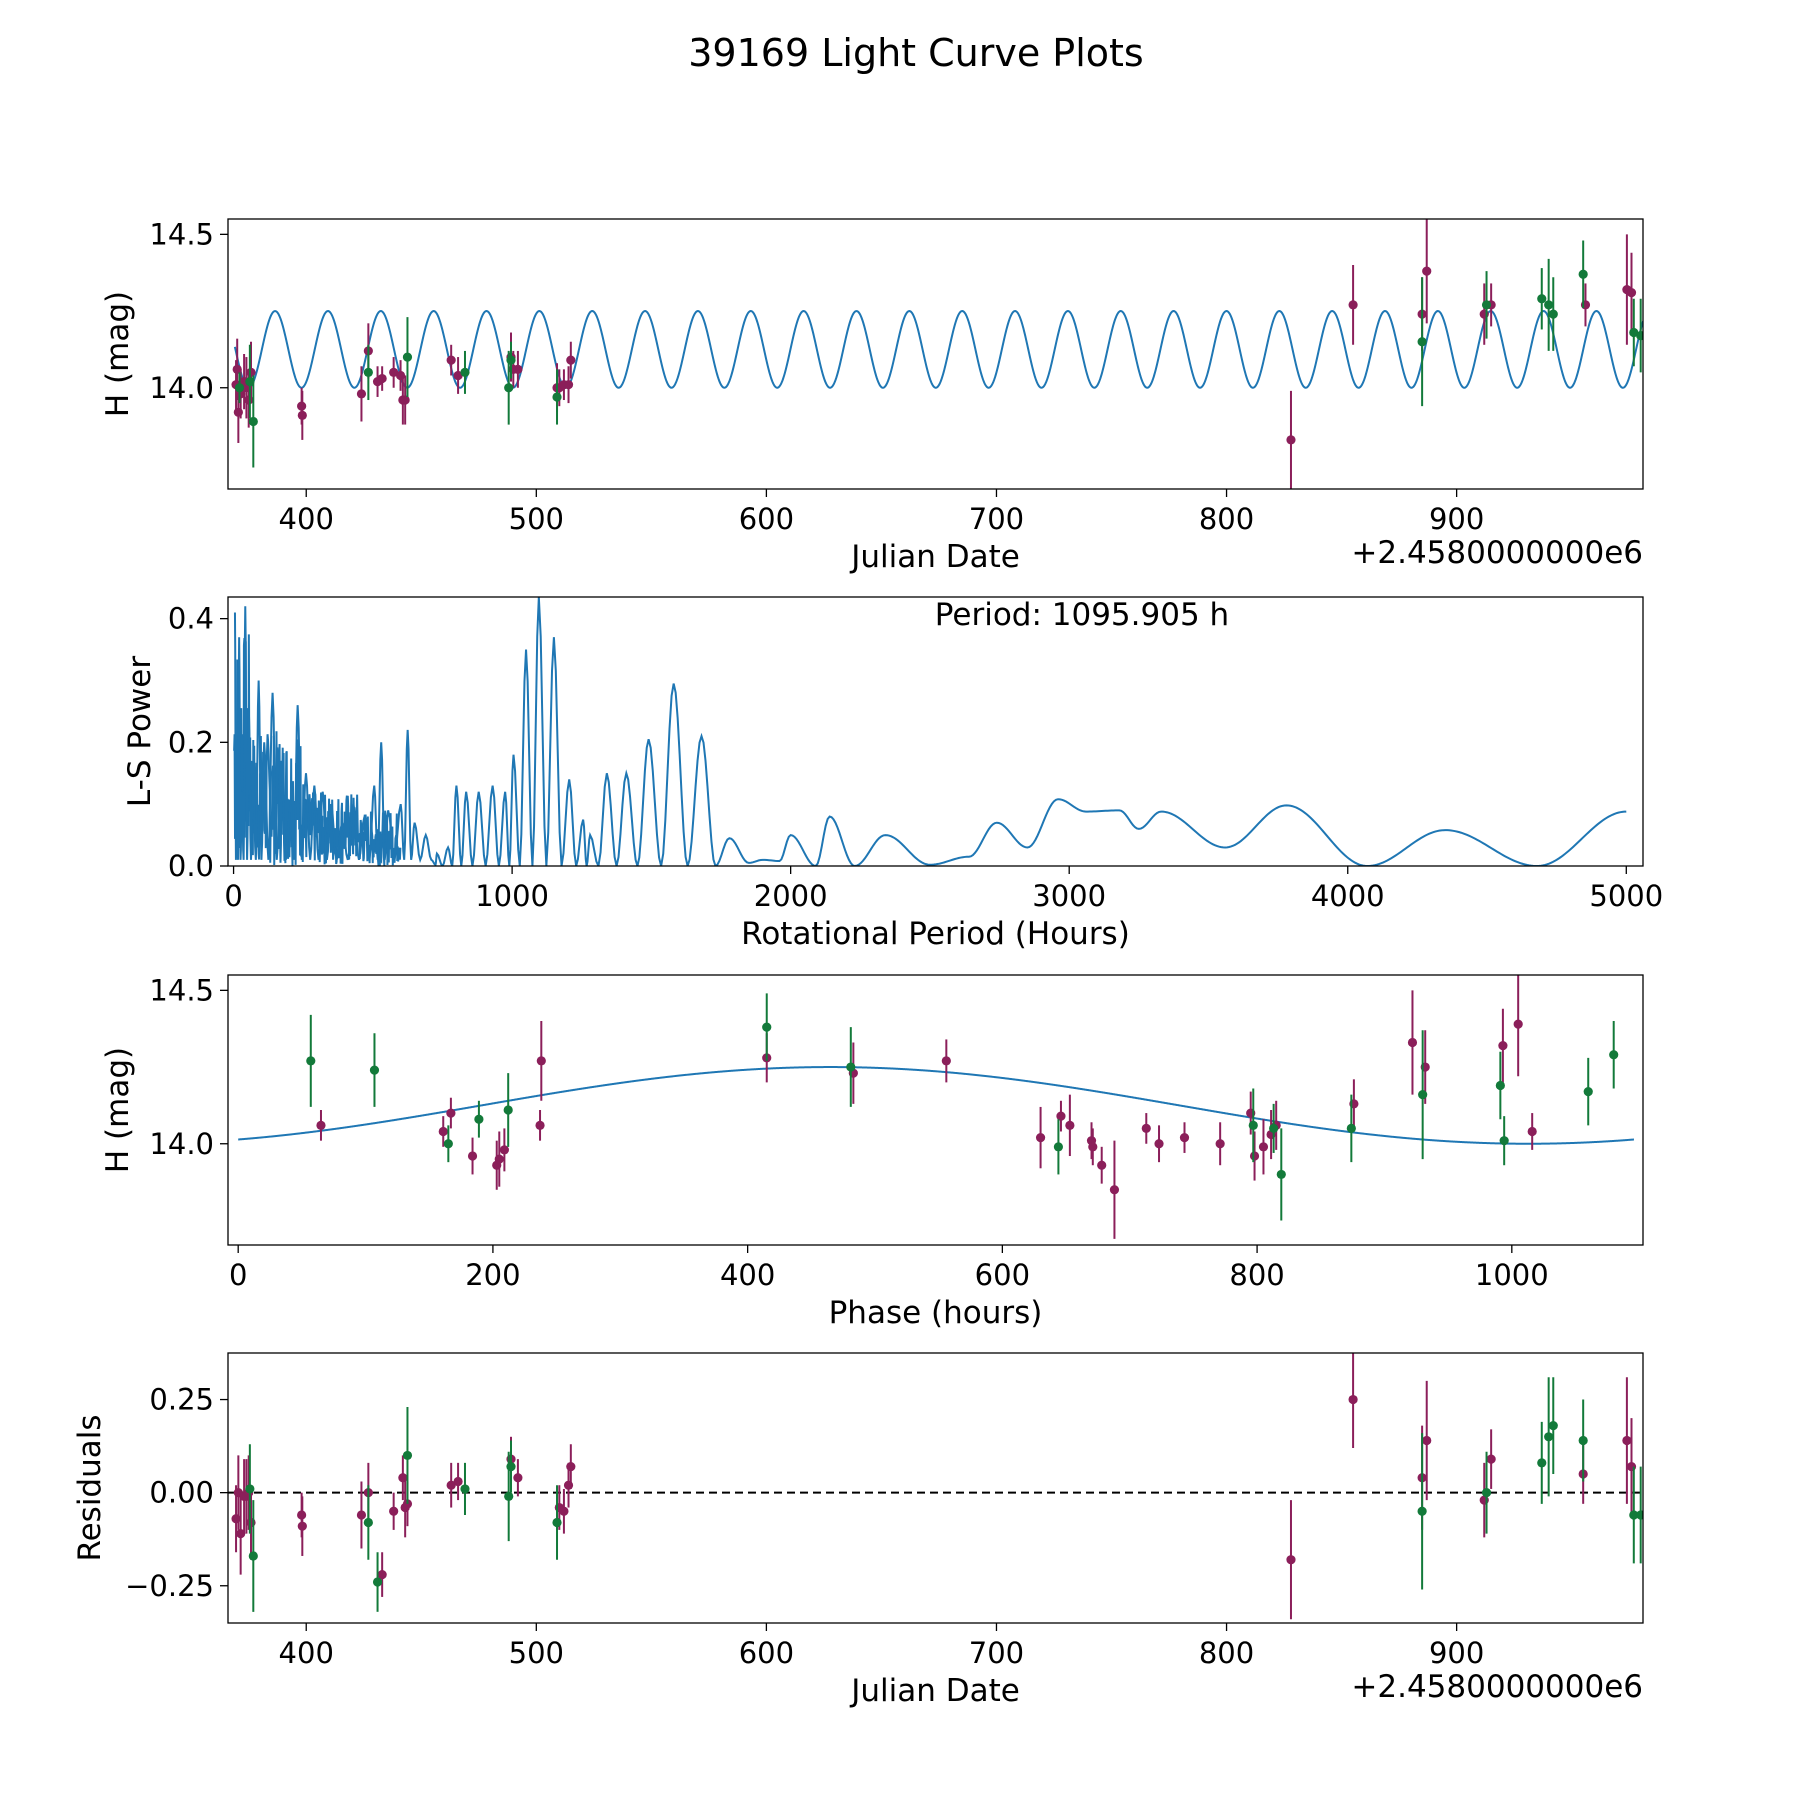  I want to click on lightcurve-xtick-label: 500, so click(536, 519).